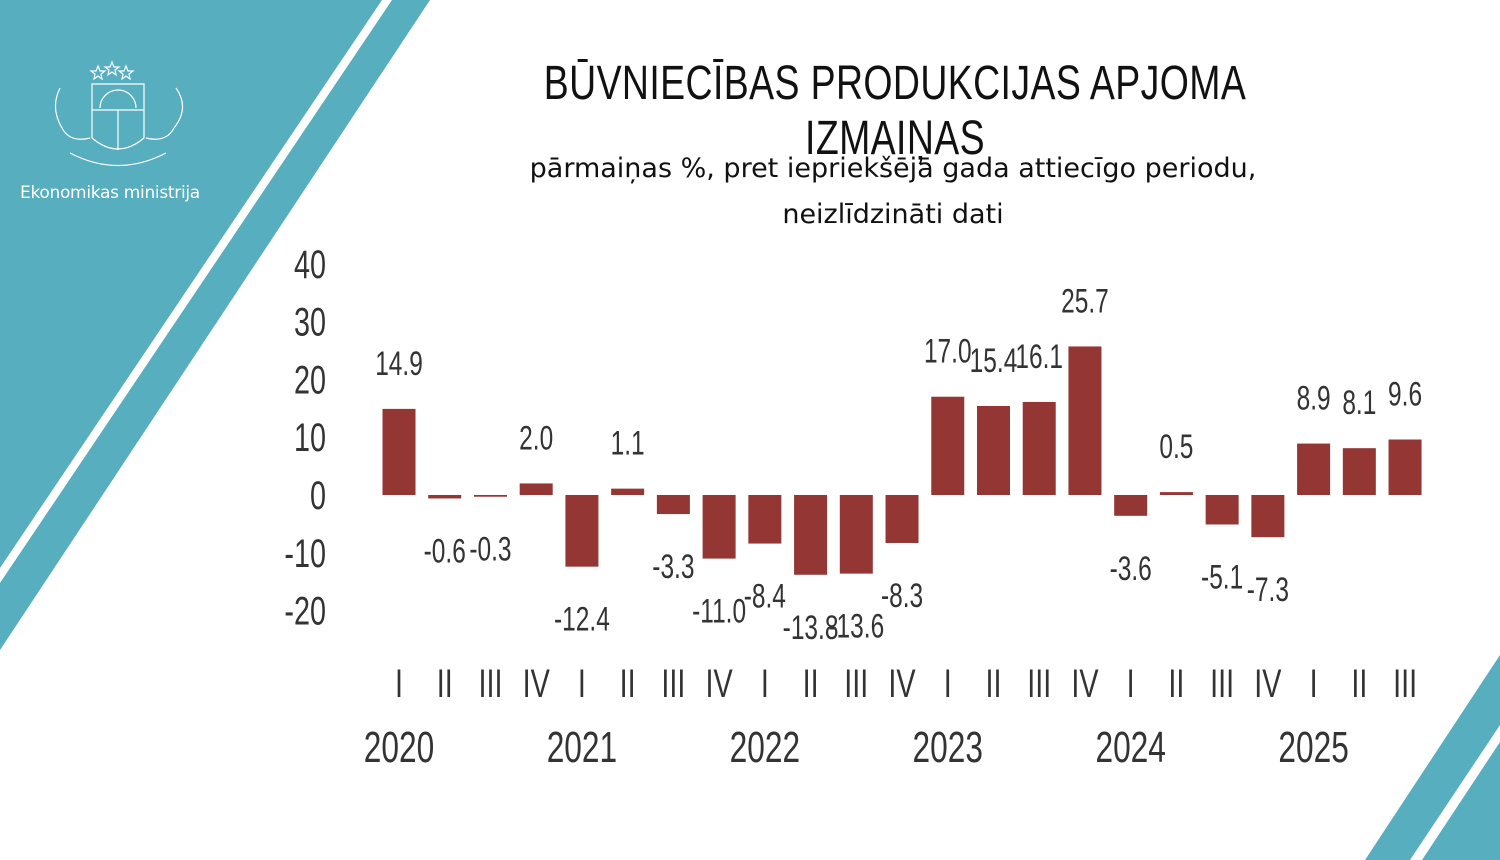 This screenshot has width=1500, height=860. I want to click on data-label: 1.1, so click(628, 444).